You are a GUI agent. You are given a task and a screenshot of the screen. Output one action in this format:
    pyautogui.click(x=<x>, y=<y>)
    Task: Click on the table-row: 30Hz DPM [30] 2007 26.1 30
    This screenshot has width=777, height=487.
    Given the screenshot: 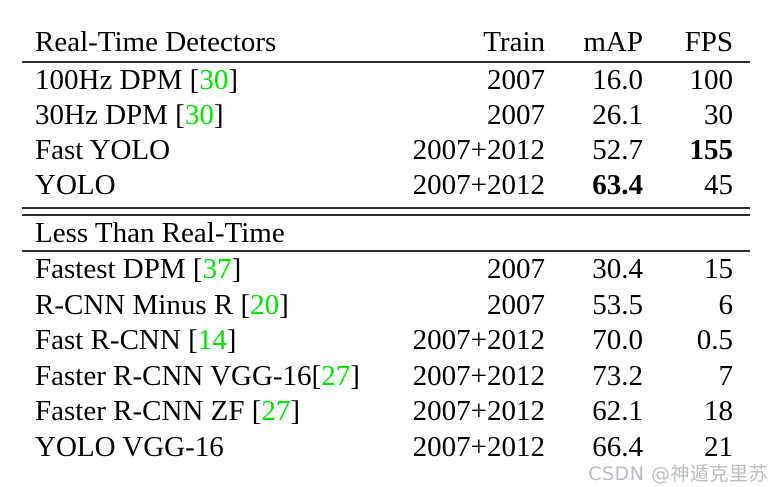 What is the action you would take?
    pyautogui.click(x=386, y=115)
    